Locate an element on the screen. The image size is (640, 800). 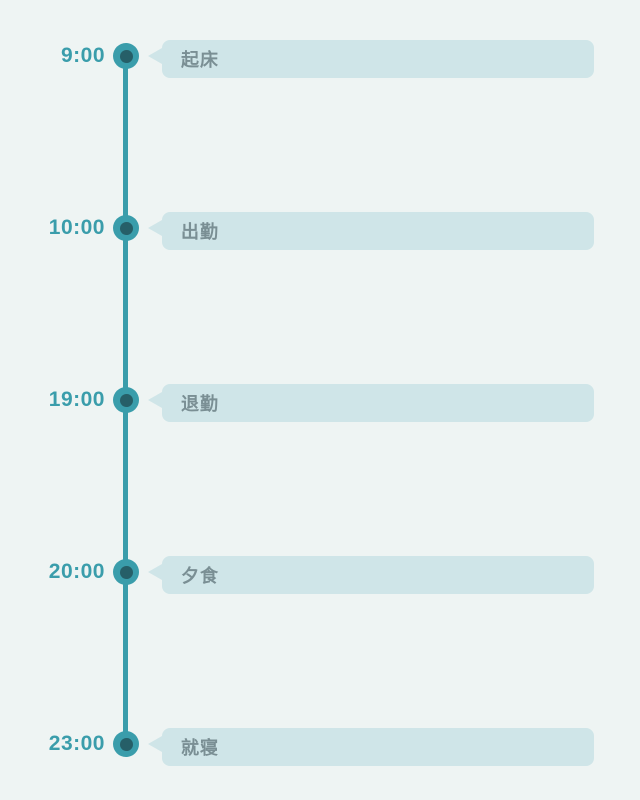
event-time: 23:00 is located at coordinates (76, 743).